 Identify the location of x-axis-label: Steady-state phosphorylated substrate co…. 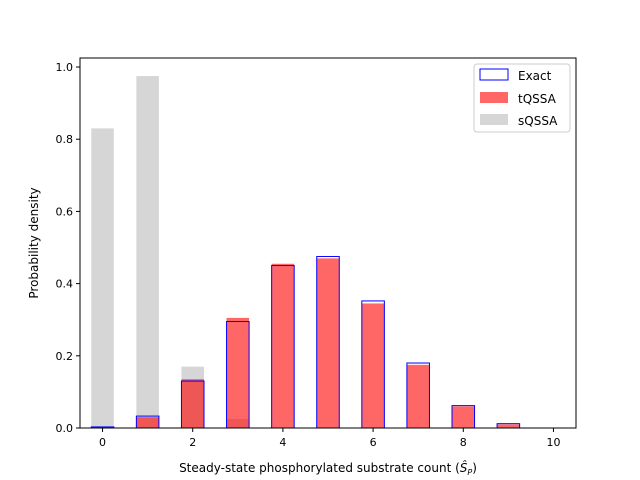
(328, 468).